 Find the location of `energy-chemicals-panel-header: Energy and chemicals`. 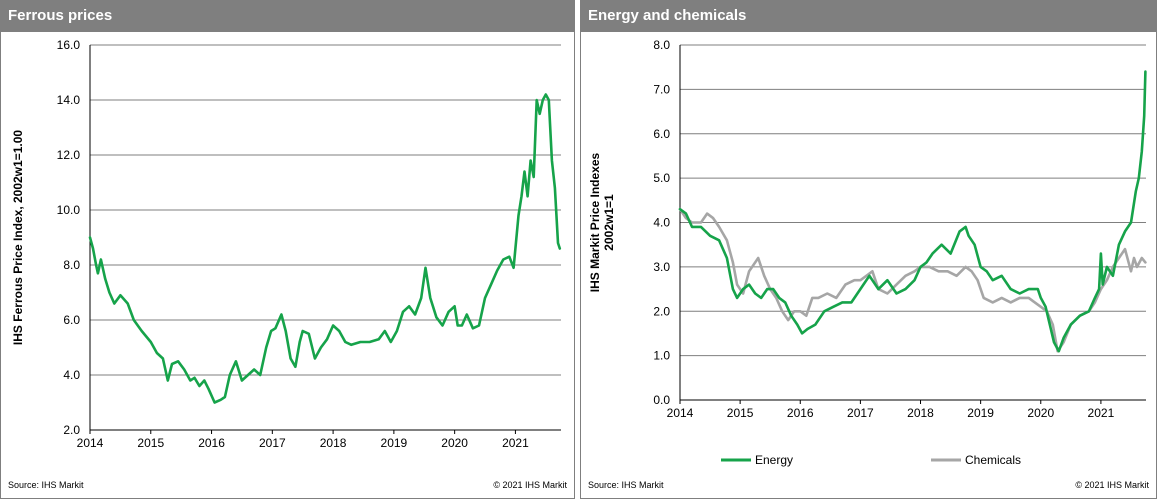

energy-chemicals-panel-header: Energy and chemicals is located at coordinates (868, 16).